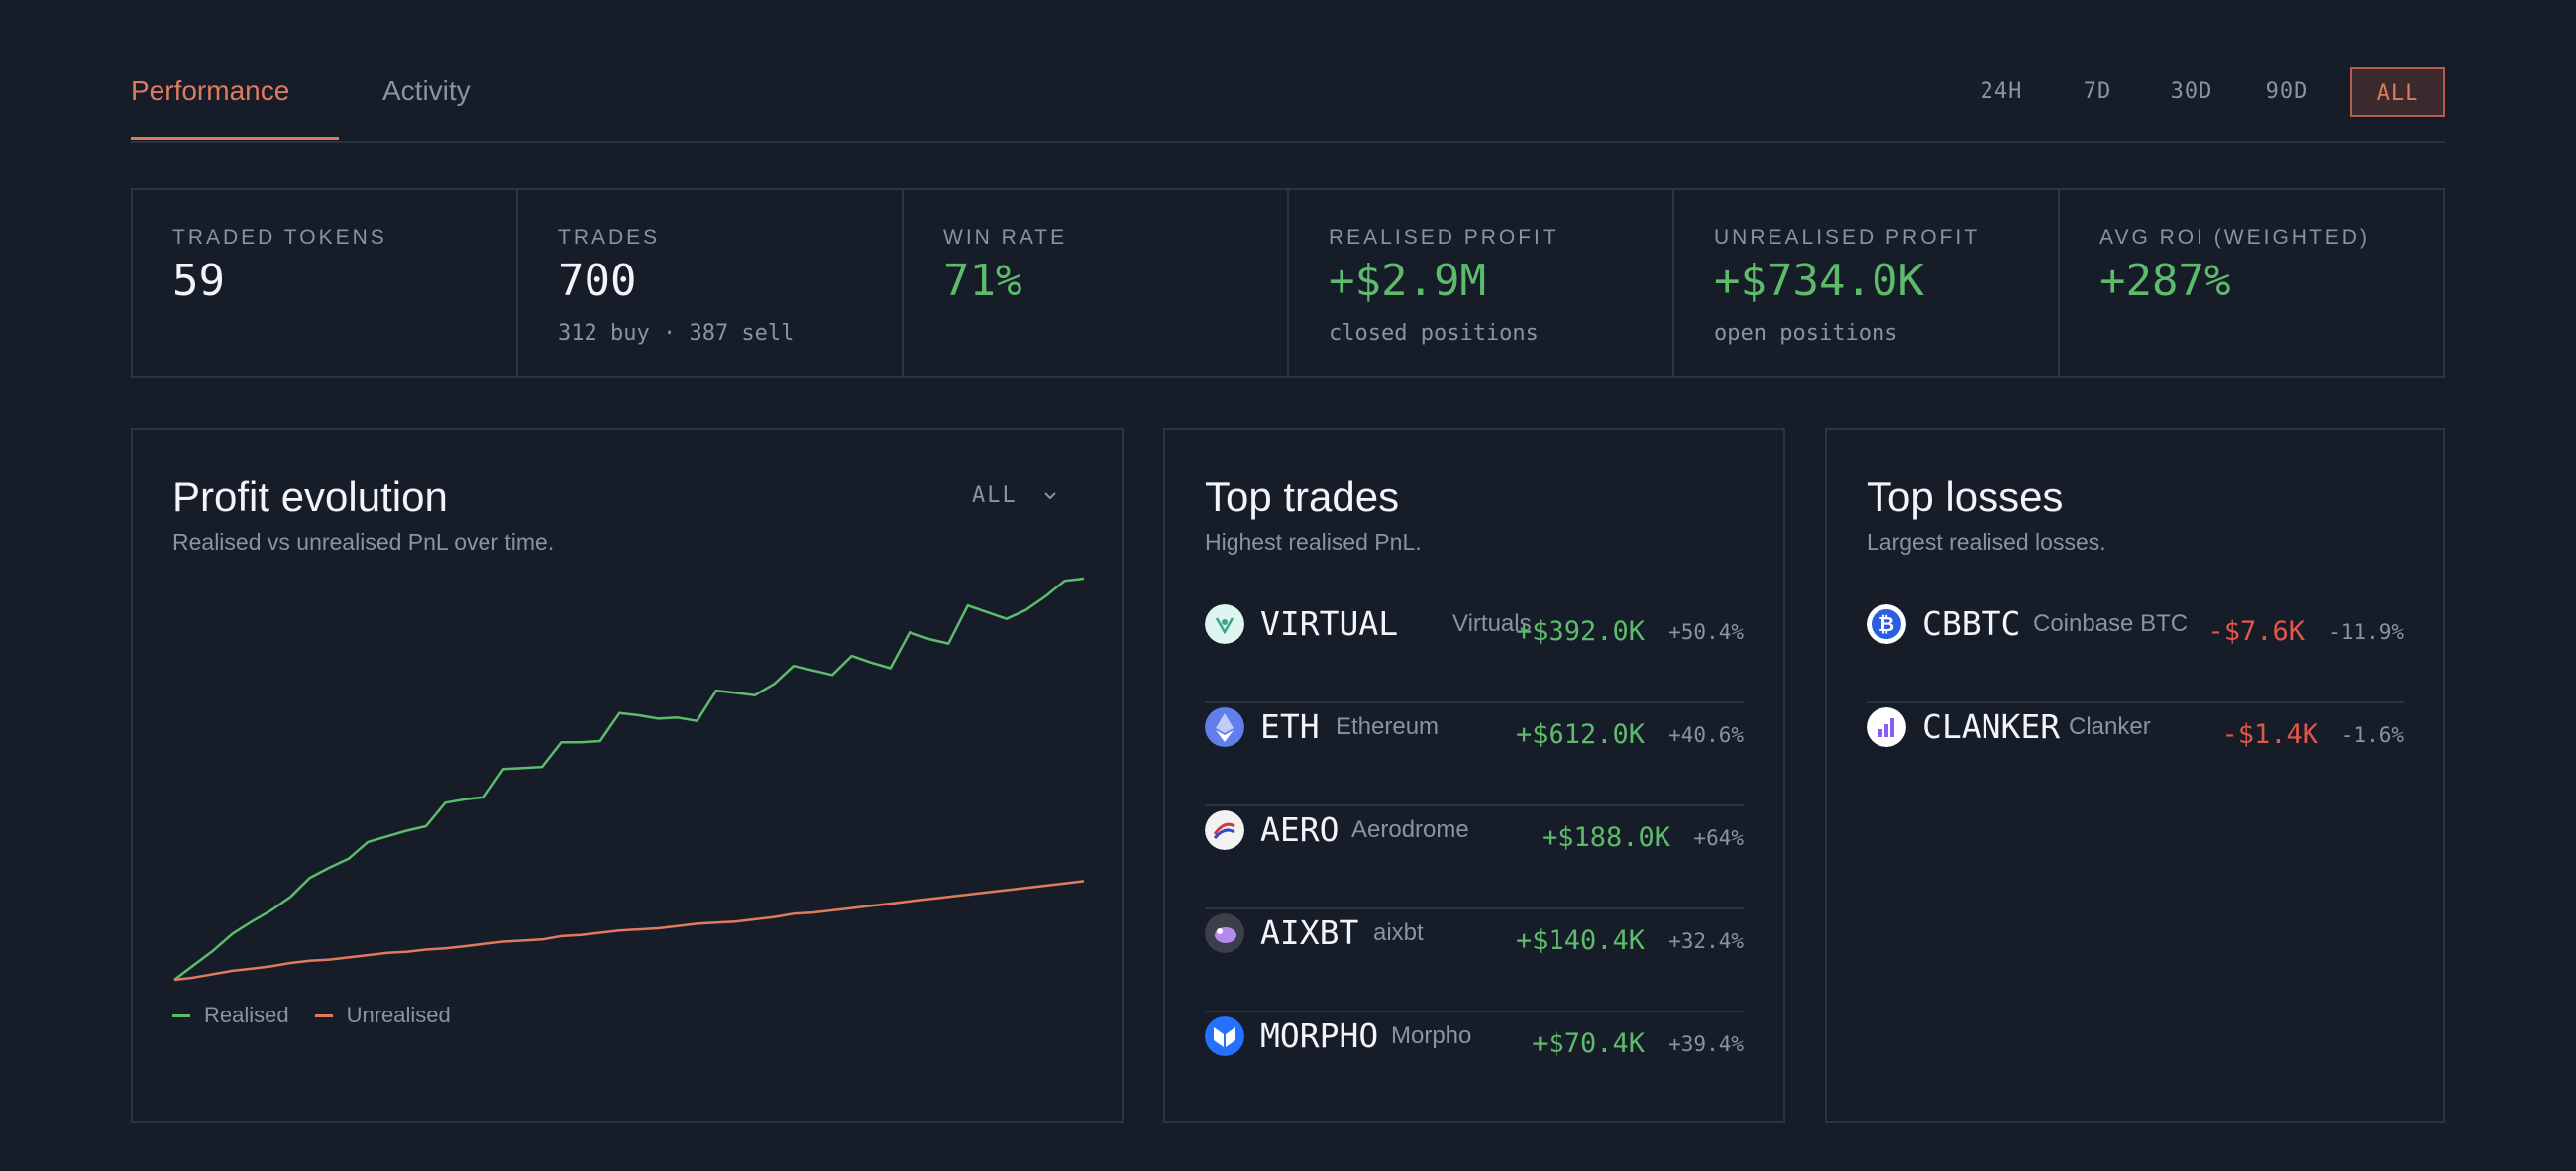  I want to click on panel-title: Top losses, so click(1965, 497).